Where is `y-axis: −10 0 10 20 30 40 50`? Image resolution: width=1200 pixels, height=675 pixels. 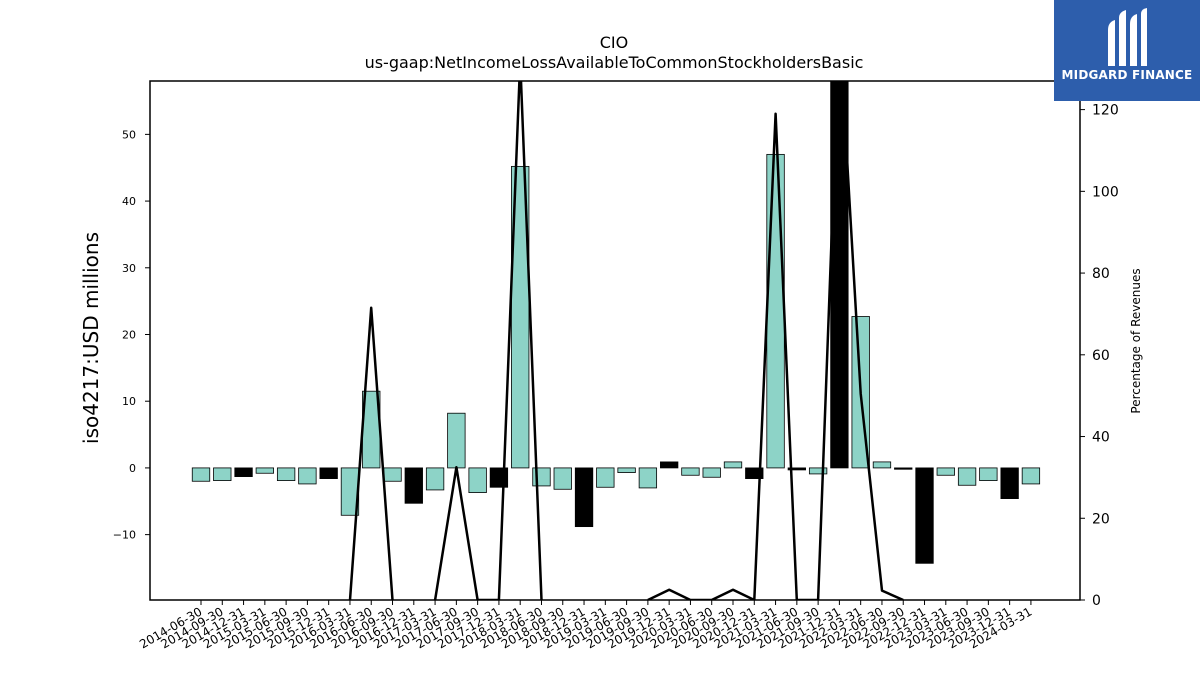 y-axis: −10 0 10 20 30 40 50 is located at coordinates (131, 335).